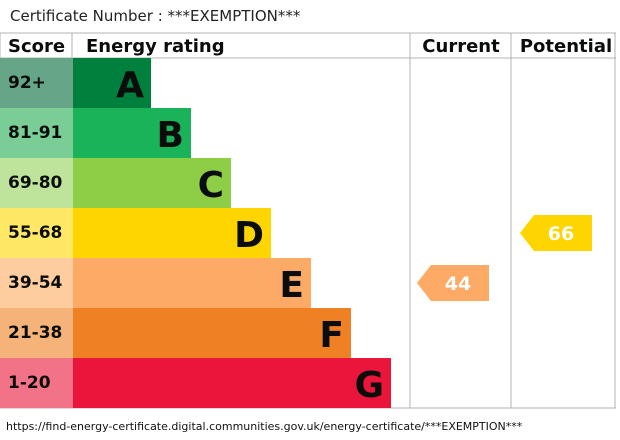 The image size is (620, 440). I want to click on score-cell-e, so click(36, 283).